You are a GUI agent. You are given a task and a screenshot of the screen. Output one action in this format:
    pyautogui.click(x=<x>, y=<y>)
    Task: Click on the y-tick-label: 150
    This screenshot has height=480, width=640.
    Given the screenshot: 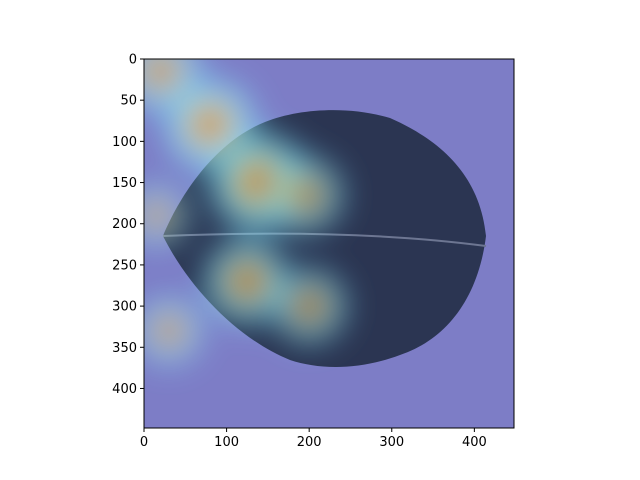 What is the action you would take?
    pyautogui.click(x=124, y=183)
    